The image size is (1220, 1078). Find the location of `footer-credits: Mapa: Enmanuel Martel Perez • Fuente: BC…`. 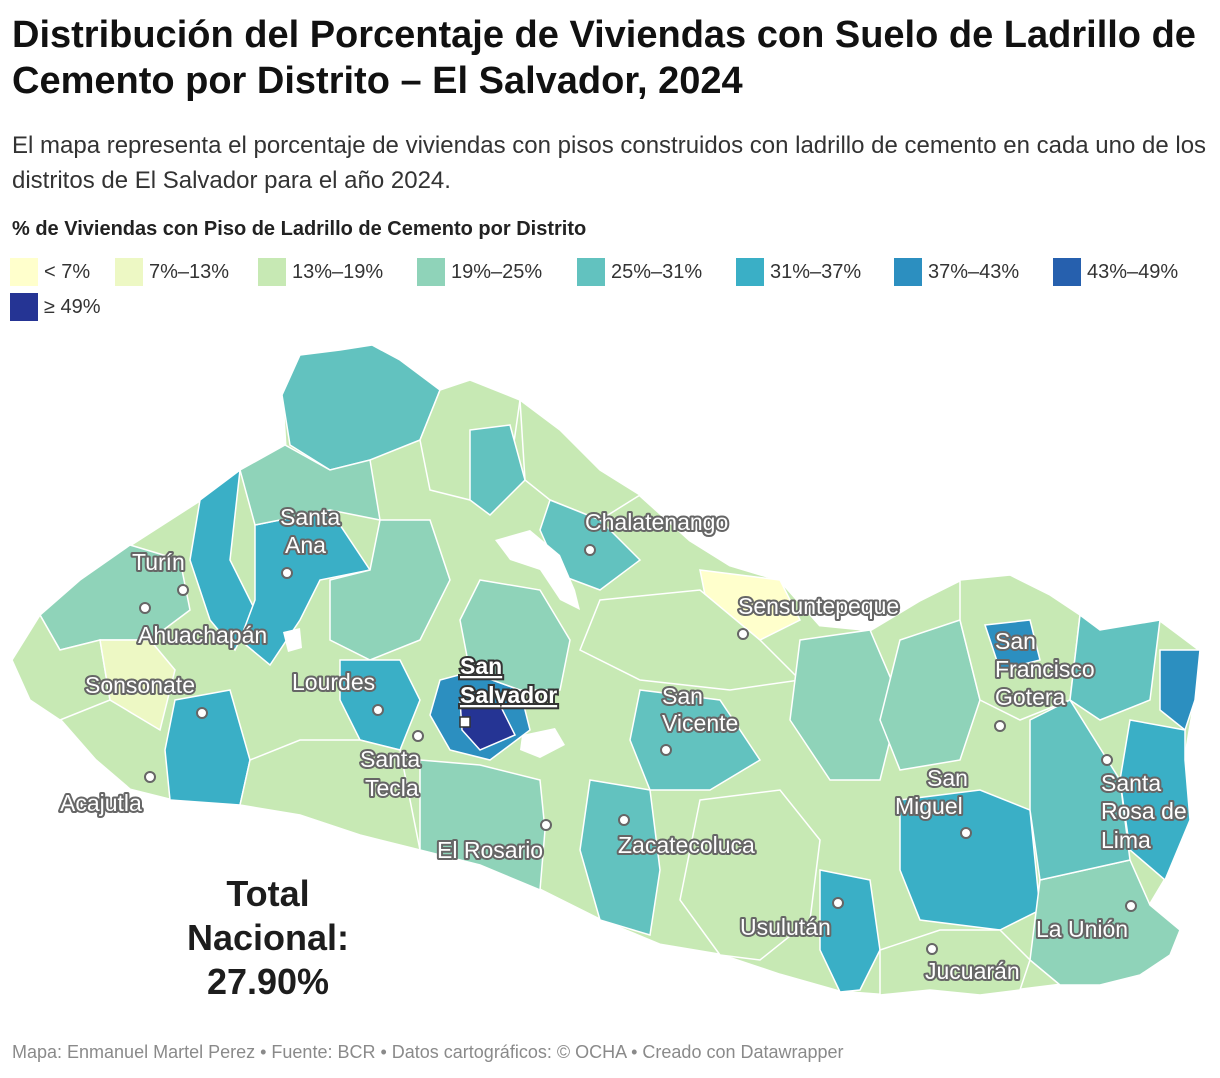

footer-credits: Mapa: Enmanuel Martel Perez • Fuente: BC… is located at coordinates (428, 1052).